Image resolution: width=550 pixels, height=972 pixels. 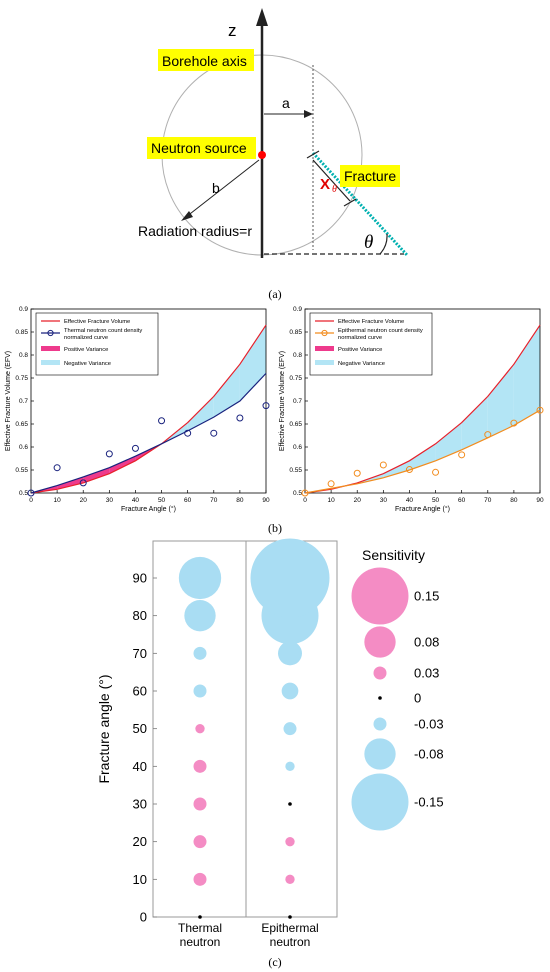 What do you see at coordinates (140, 841) in the screenshot?
I see `y-tick-label: 20` at bounding box center [140, 841].